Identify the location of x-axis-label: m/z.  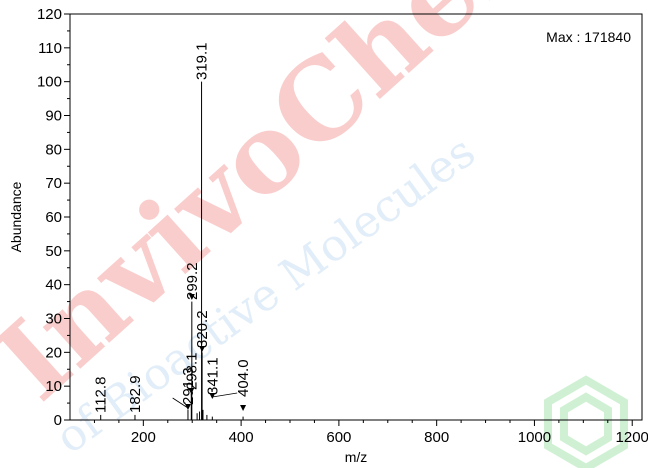
(356, 457).